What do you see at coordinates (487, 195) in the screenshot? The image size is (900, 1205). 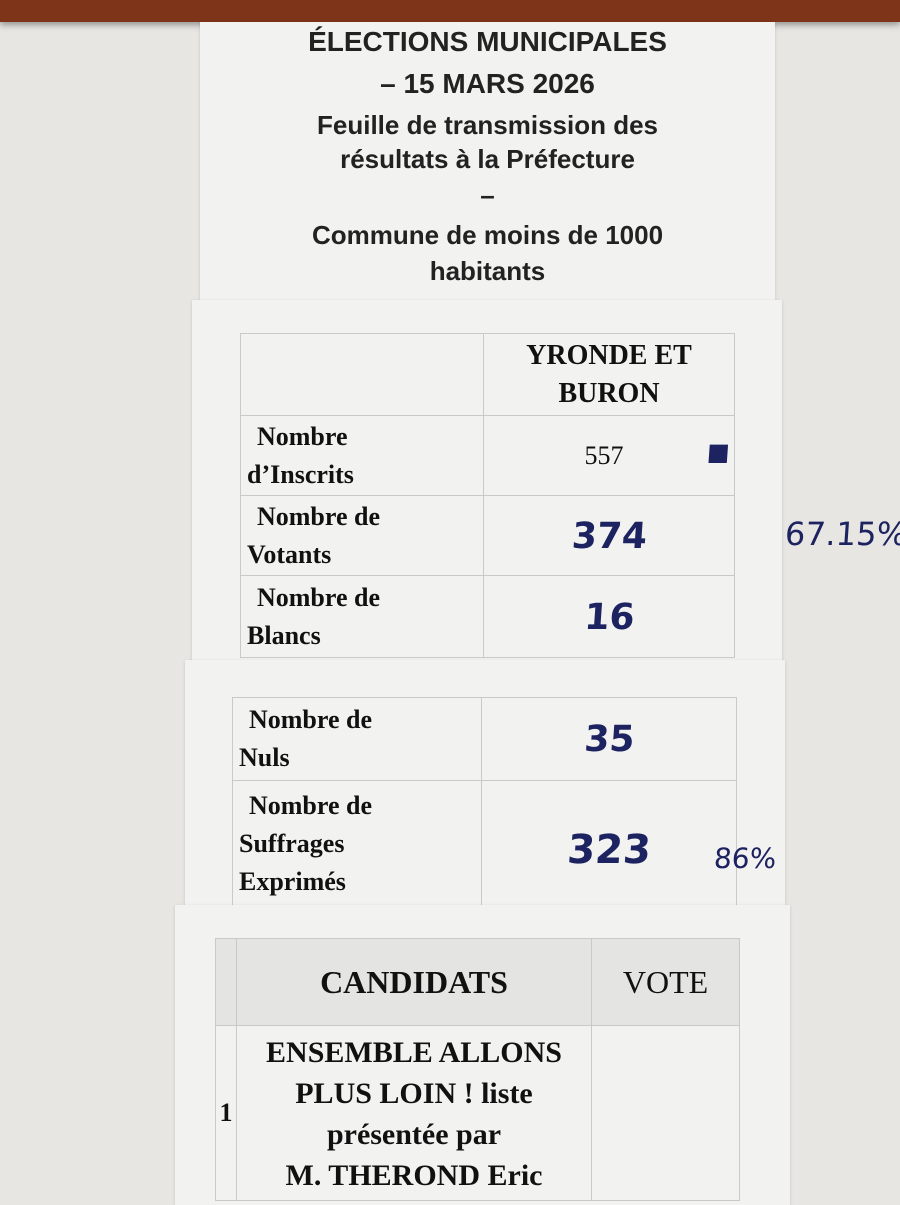 I see `dash: –` at bounding box center [487, 195].